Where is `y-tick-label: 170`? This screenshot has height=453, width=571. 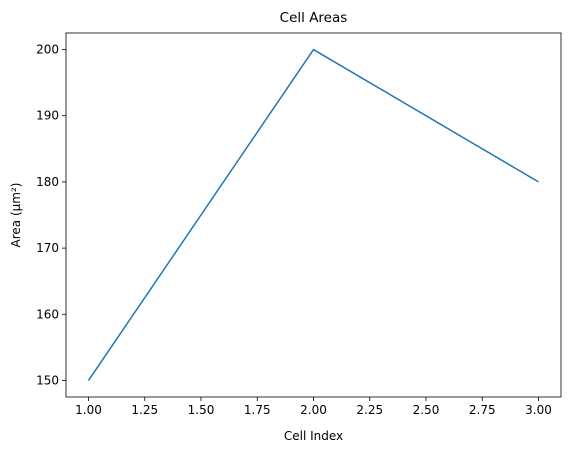
y-tick-label: 170 is located at coordinates (47, 248).